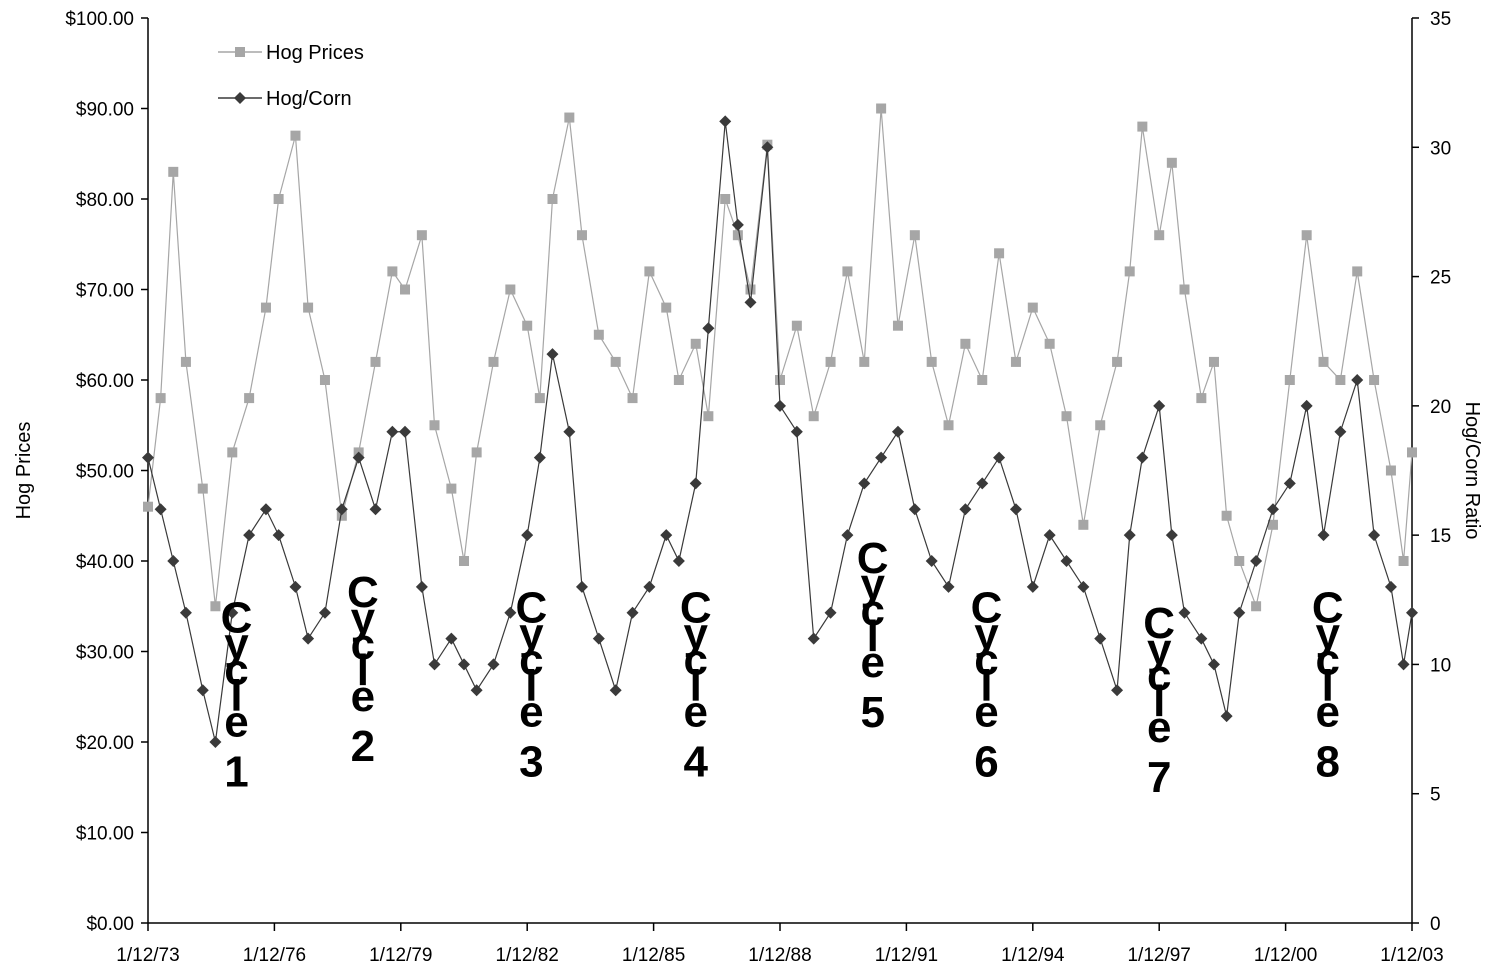 The image size is (1495, 967). Describe the element at coordinates (531, 761) in the screenshot. I see `cycle-number: 3` at that location.